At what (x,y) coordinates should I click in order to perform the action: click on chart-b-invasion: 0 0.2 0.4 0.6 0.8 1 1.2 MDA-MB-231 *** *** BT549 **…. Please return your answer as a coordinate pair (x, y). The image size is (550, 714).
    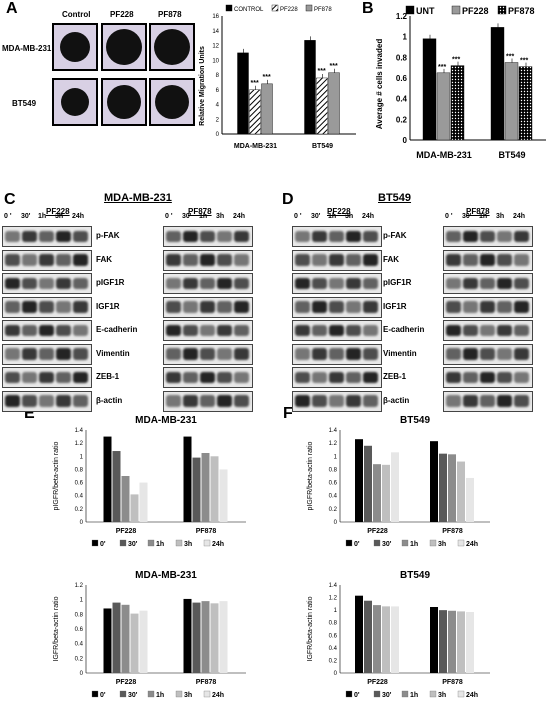
    Looking at the image, I should click on (460, 82).